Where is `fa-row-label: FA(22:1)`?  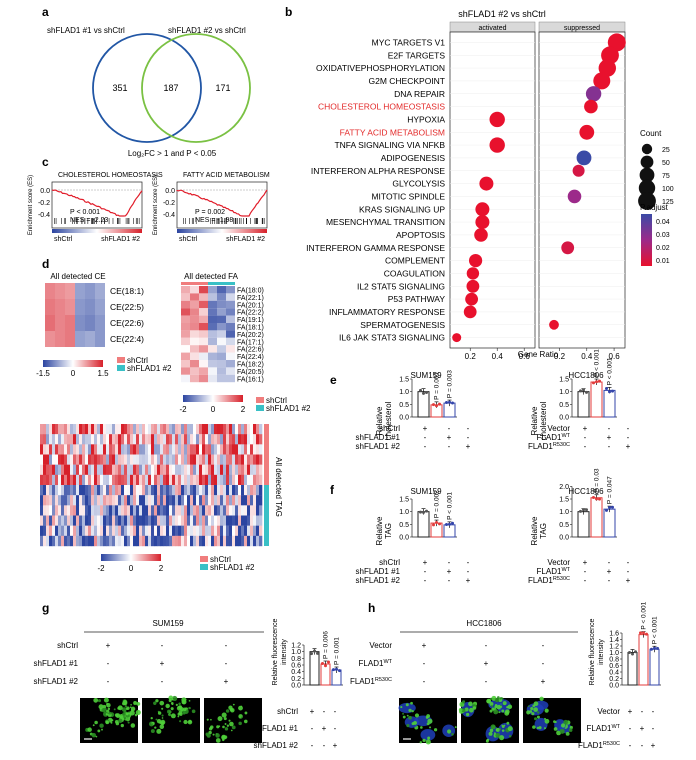
fa-row-label: FA(22:1) is located at coordinates (250, 298).